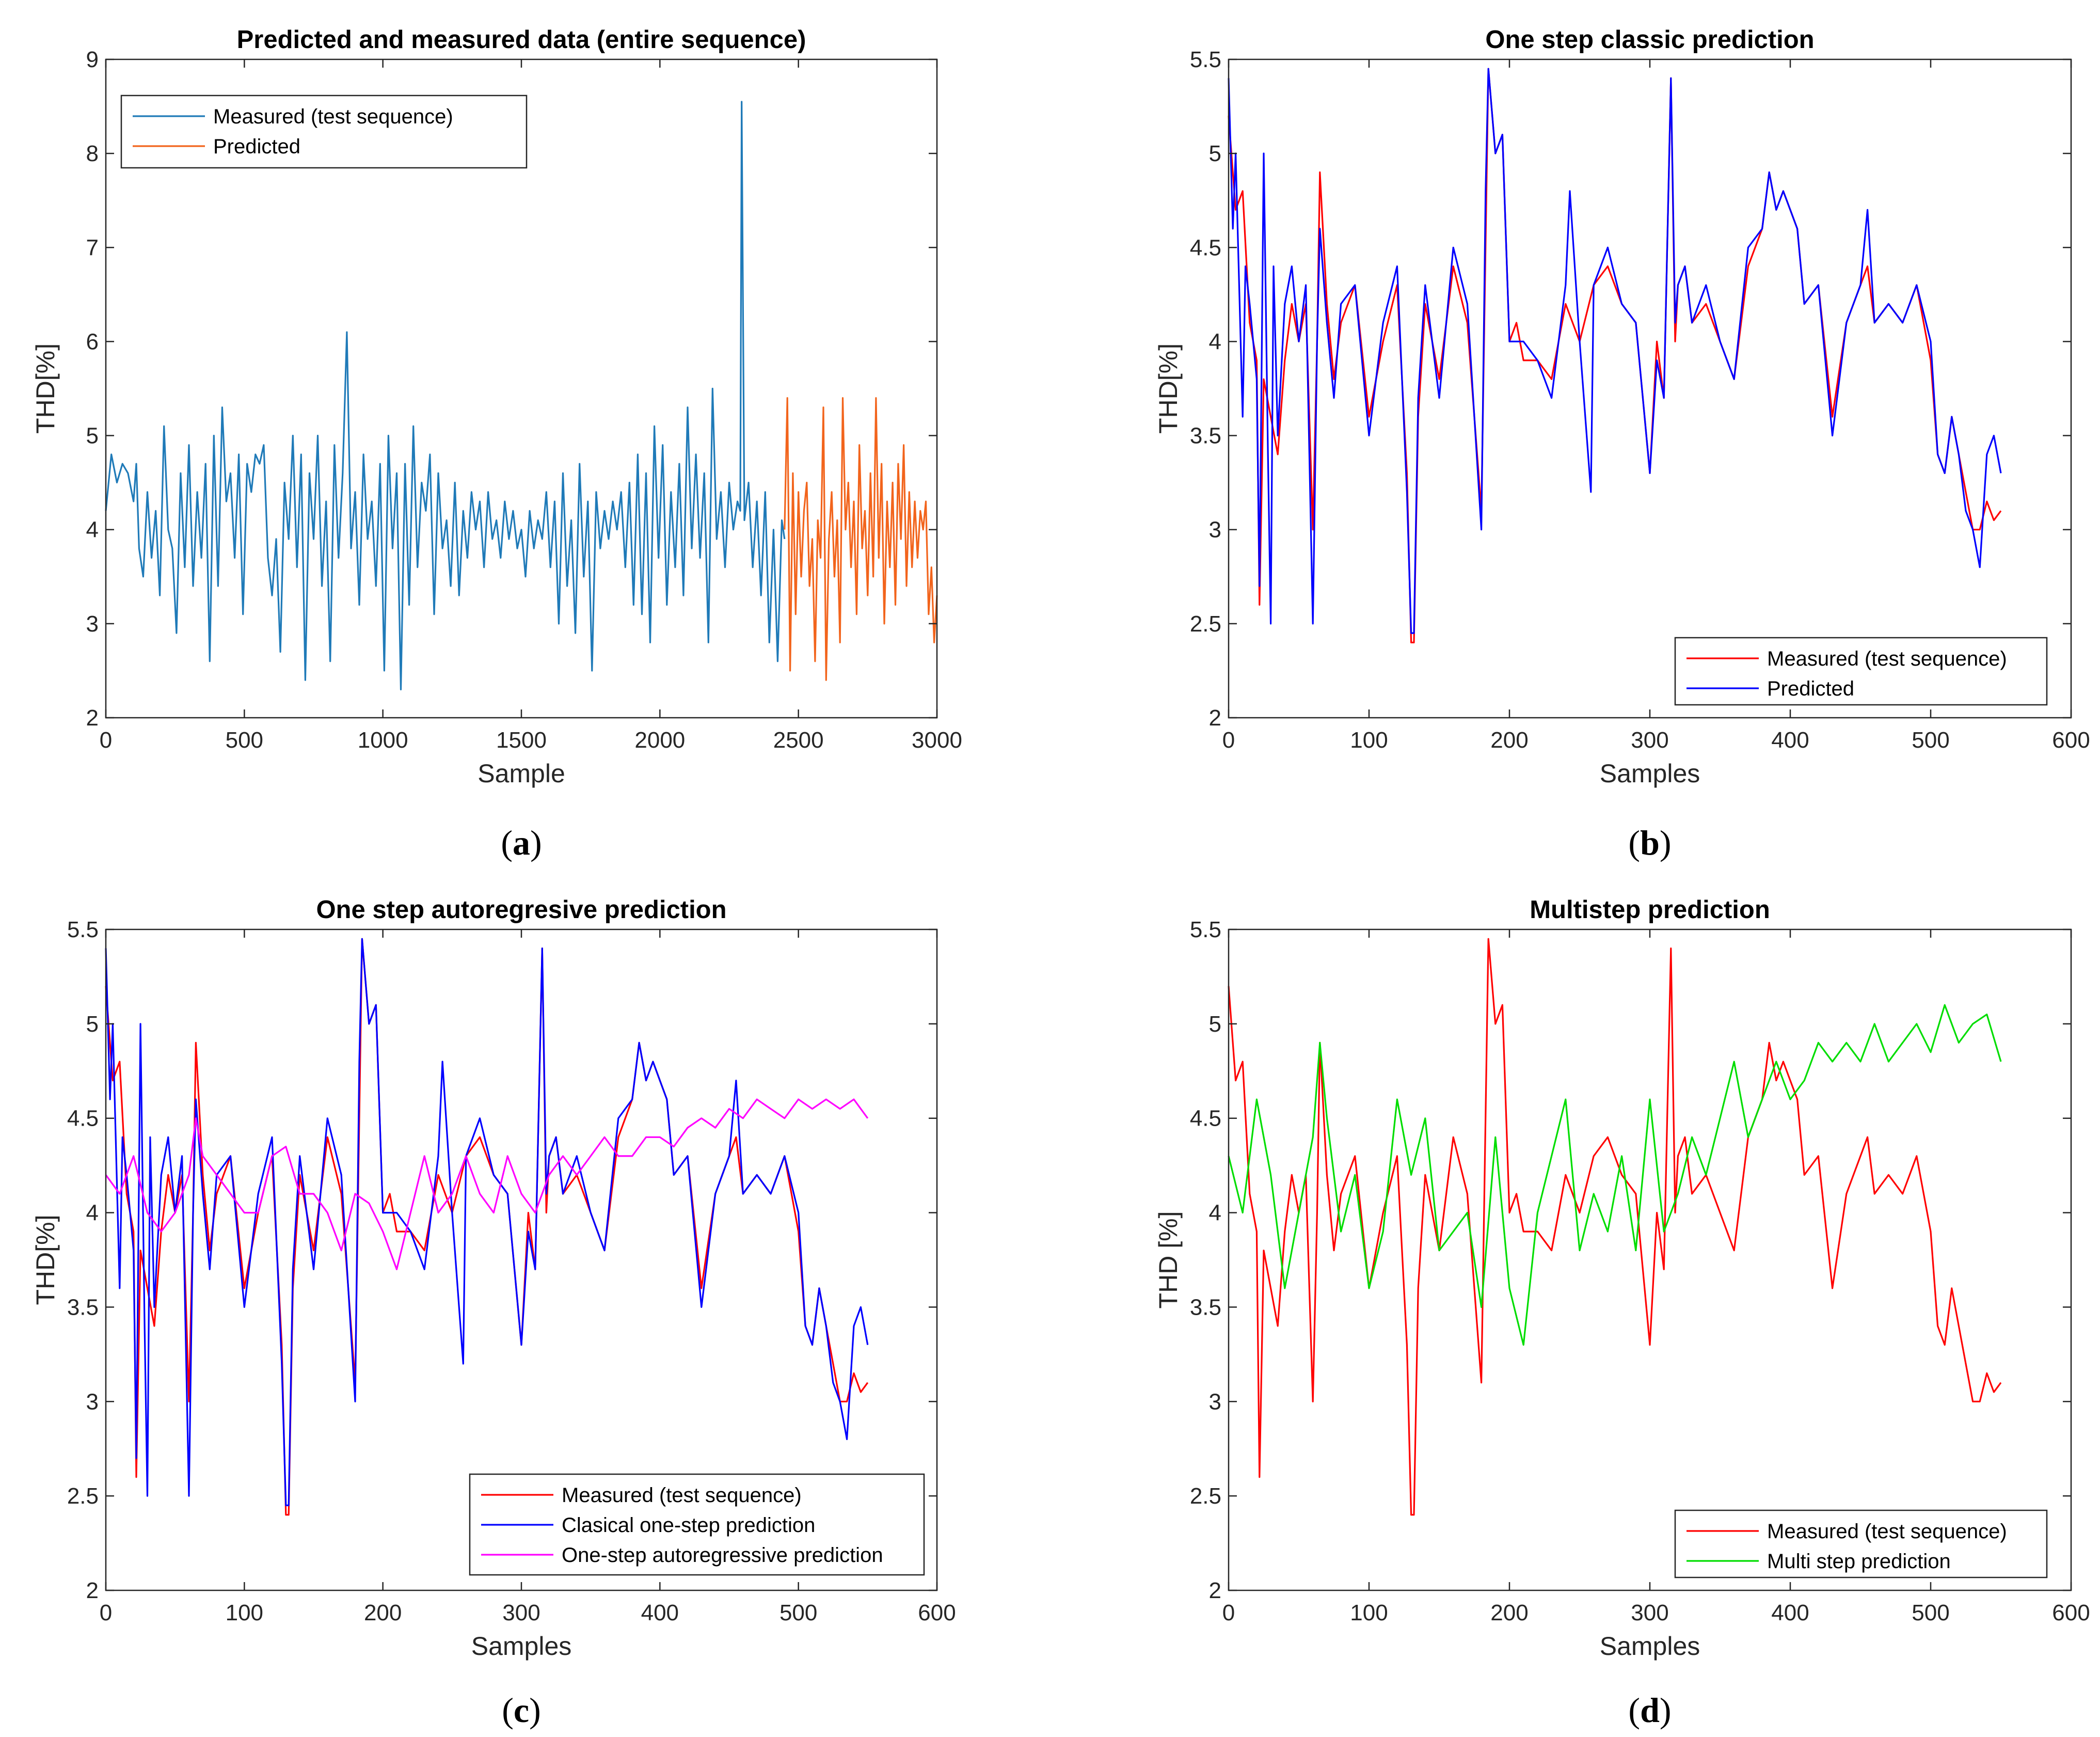 The height and width of the screenshot is (1737, 2100). I want to click on chart-title: One step classic prediction, so click(1649, 40).